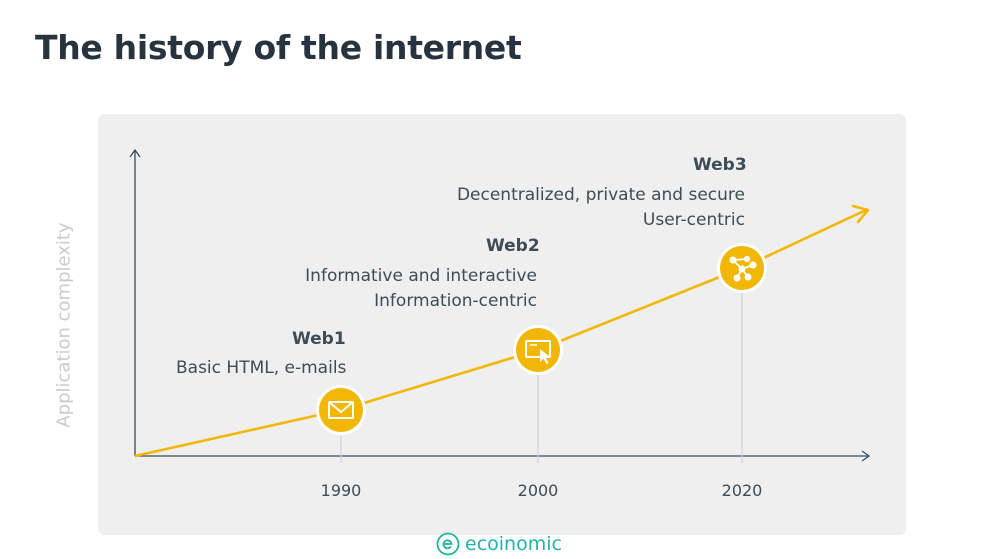 This screenshot has height=559, width=1005. I want to click on brand-watermark: ecoinomic, so click(499, 544).